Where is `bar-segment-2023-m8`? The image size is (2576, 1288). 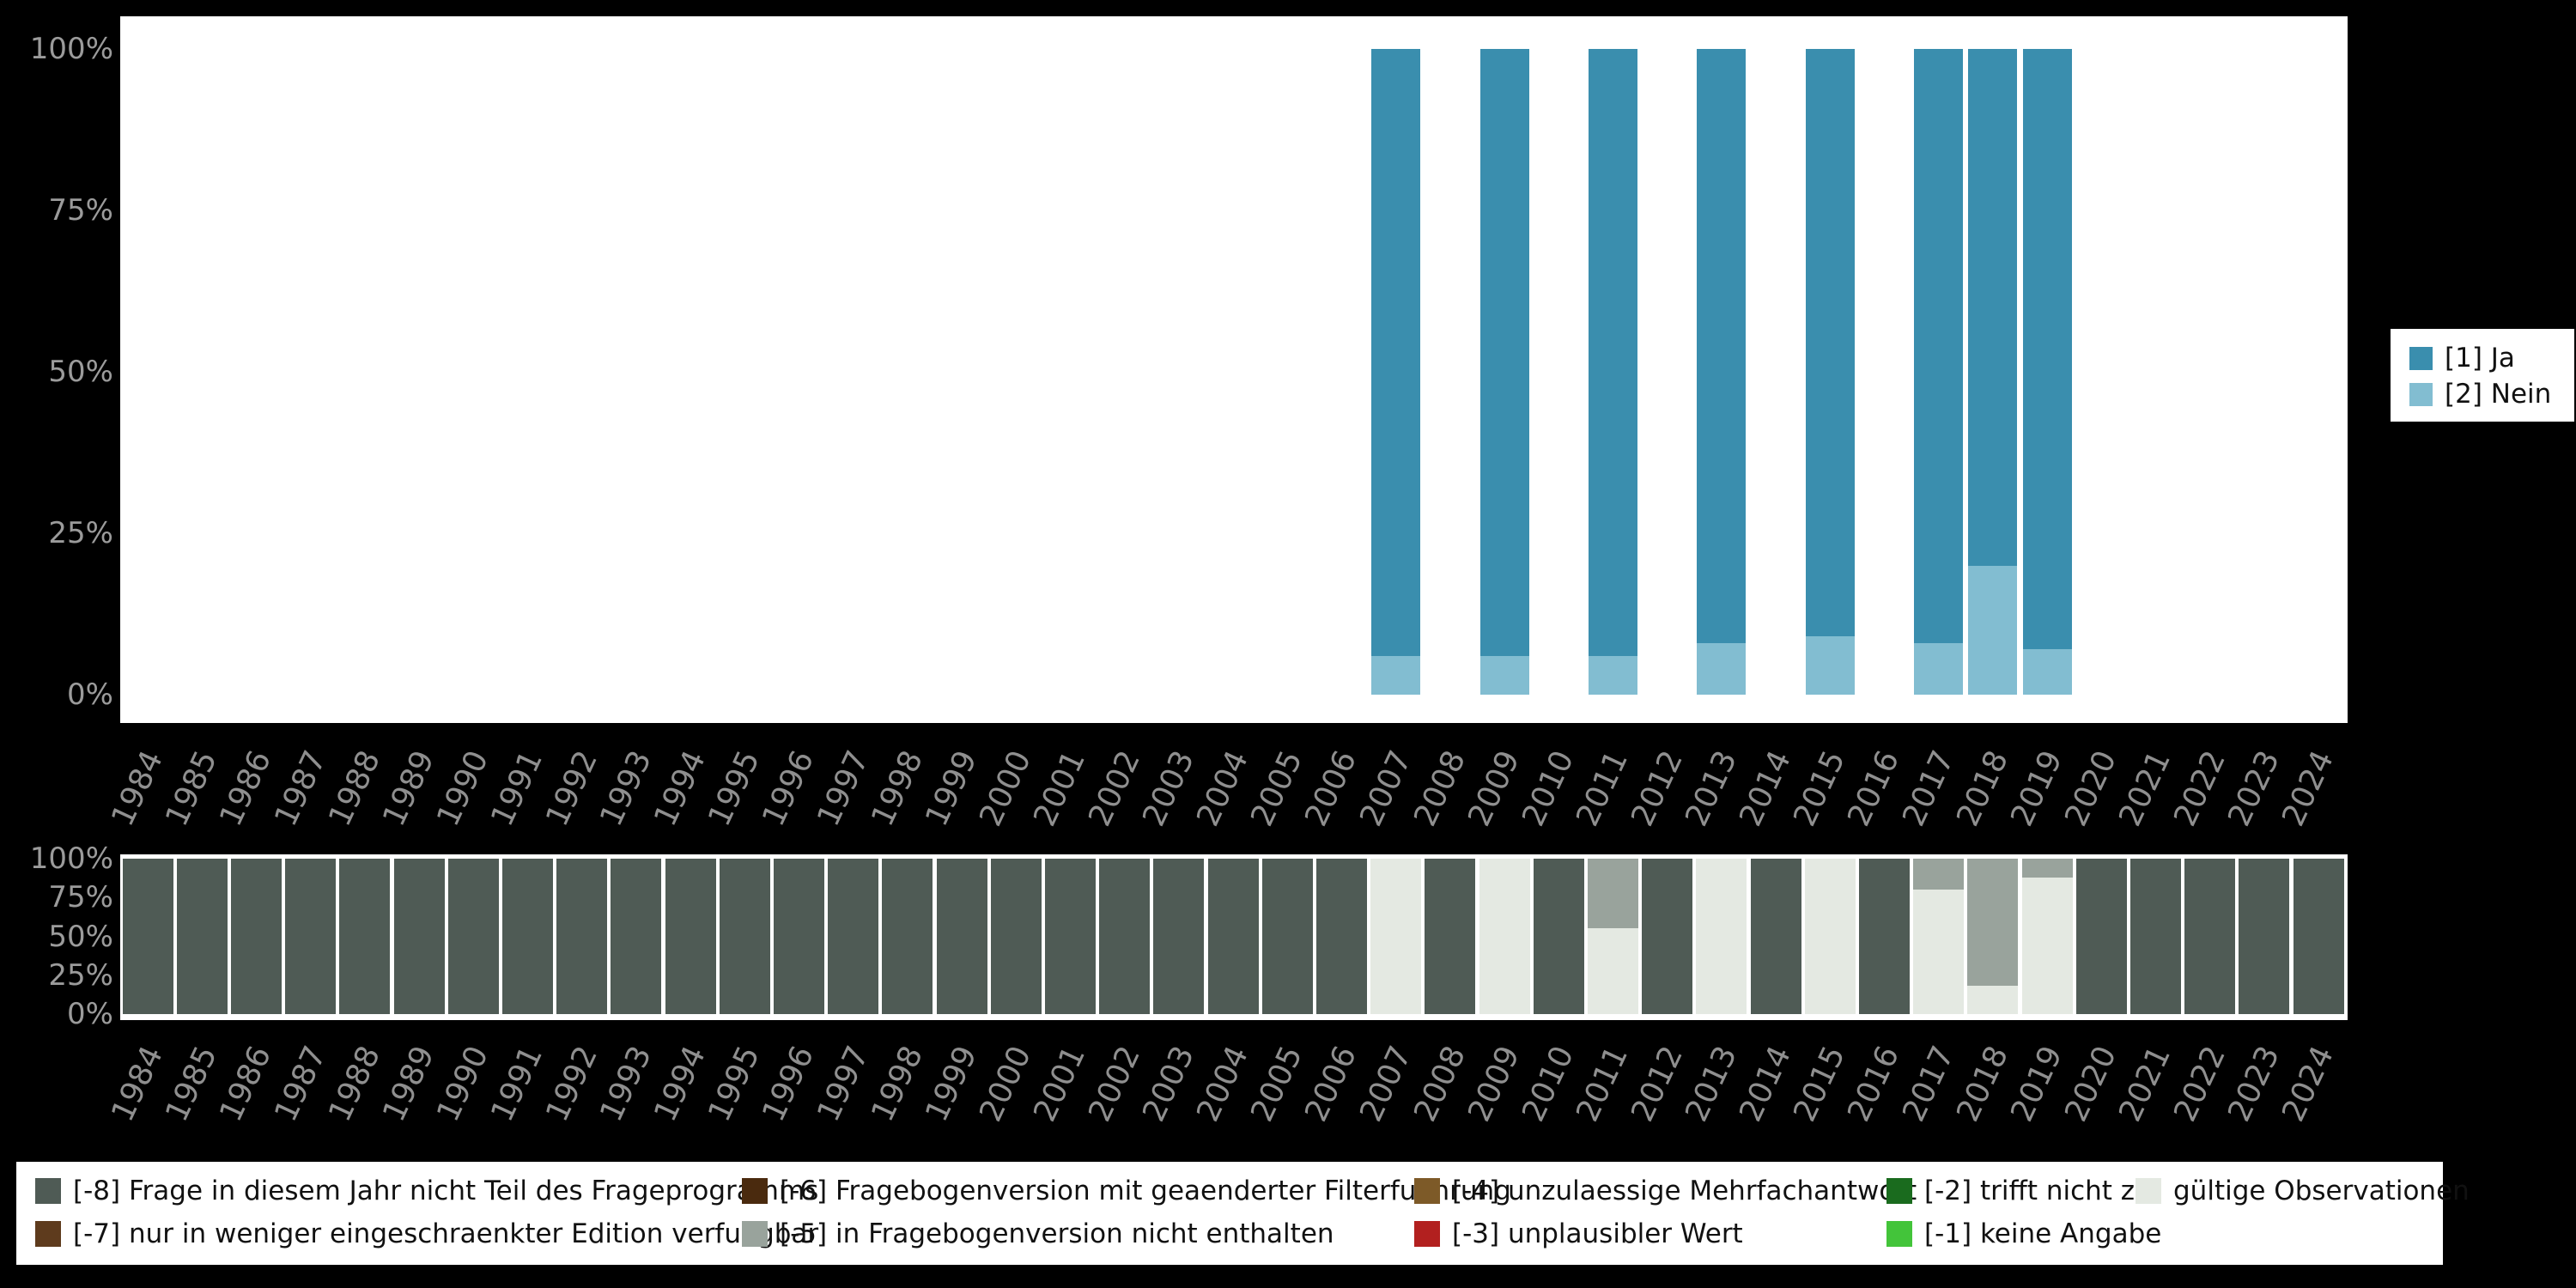 bar-segment-2023-m8 is located at coordinates (2265, 936).